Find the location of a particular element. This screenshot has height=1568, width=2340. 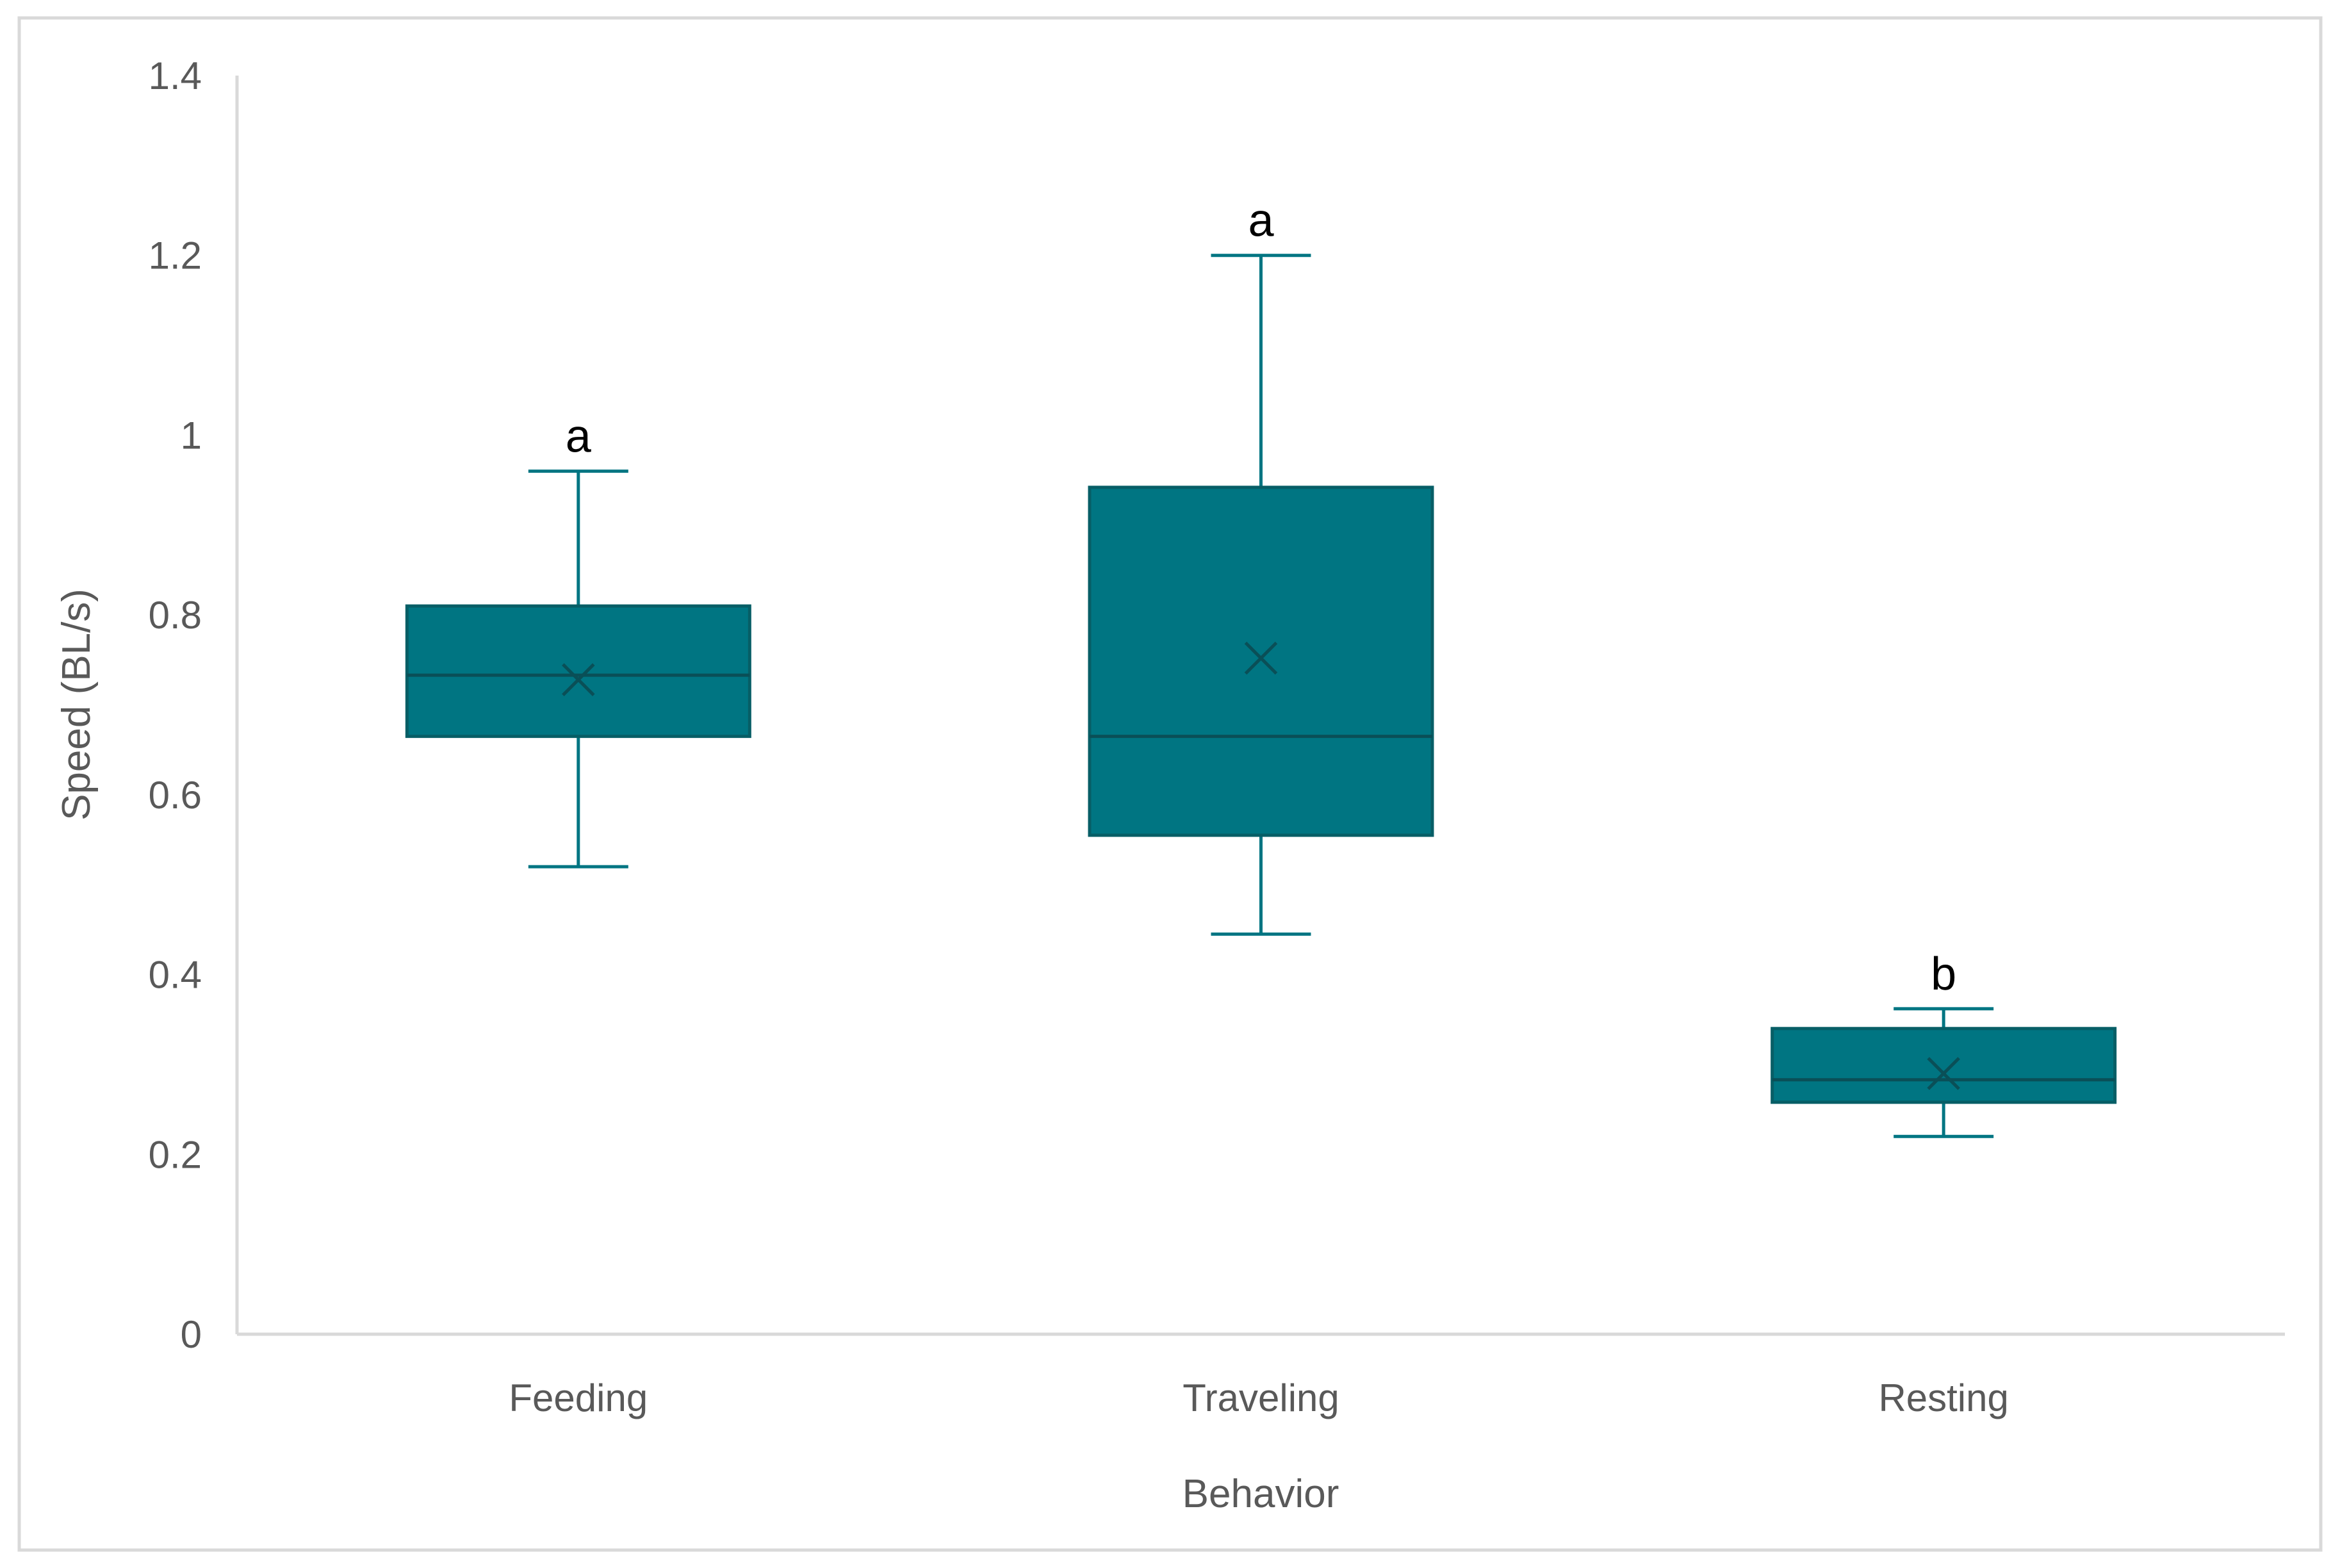

x-tick-label: Traveling is located at coordinates (1260, 1397).